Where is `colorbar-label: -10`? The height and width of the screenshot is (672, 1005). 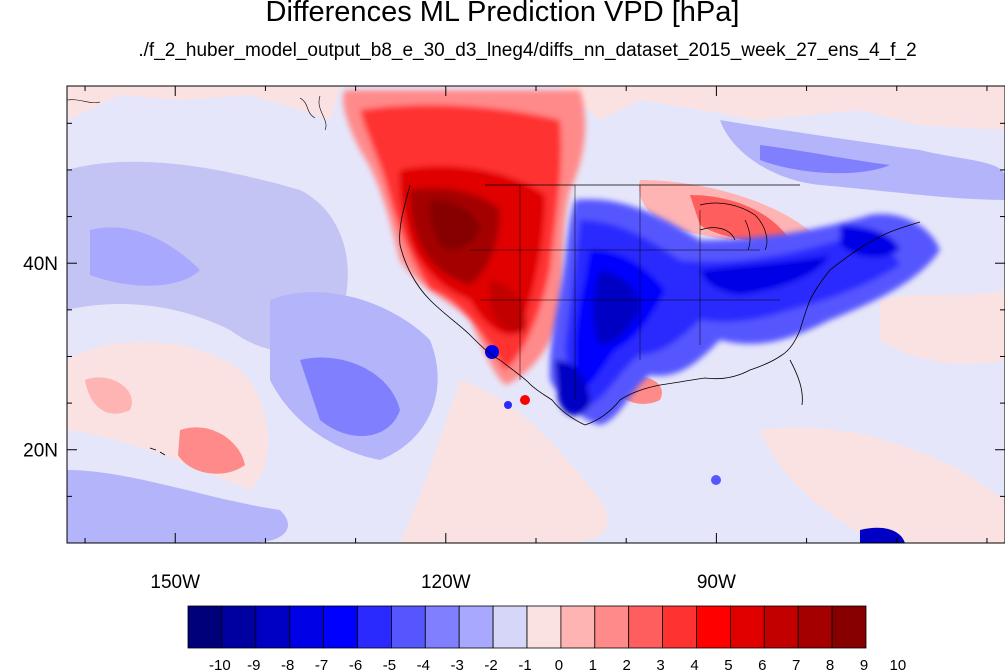
colorbar-label: -10 is located at coordinates (220, 664).